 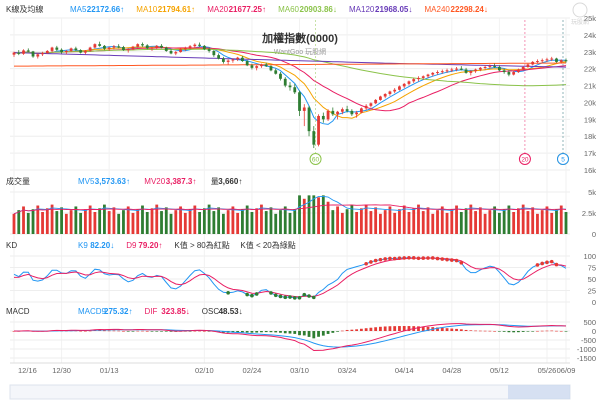 I want to click on legend-series-value: 323.85↓, so click(x=175, y=311).